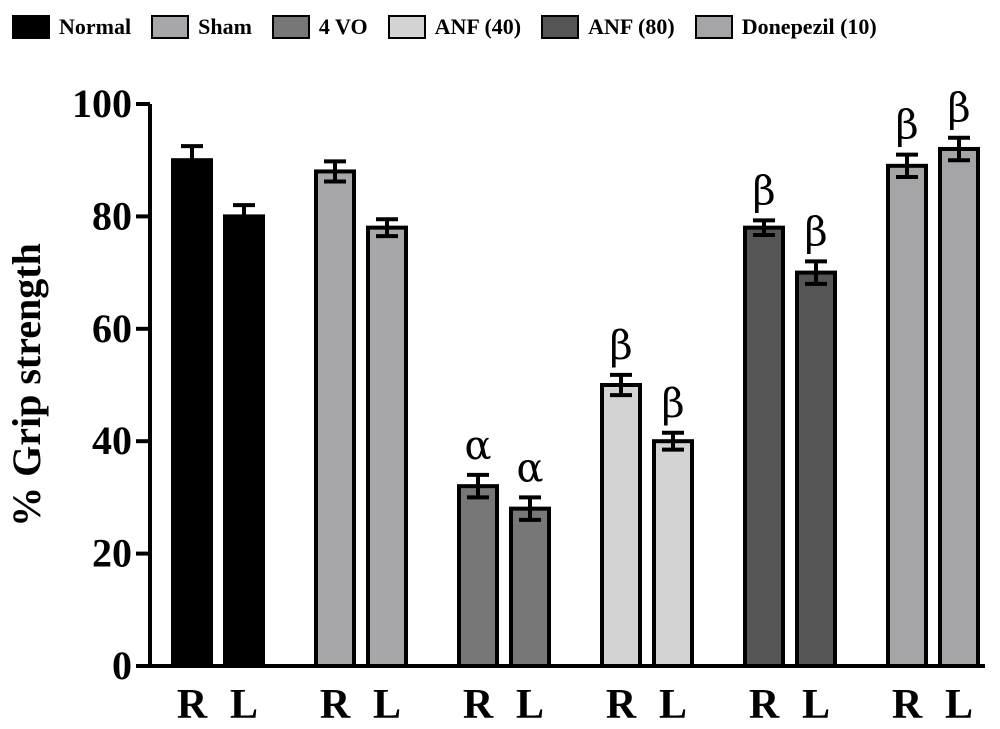 The width and height of the screenshot is (1000, 729). What do you see at coordinates (560, 27) in the screenshot?
I see `legend-swatch-anf80` at bounding box center [560, 27].